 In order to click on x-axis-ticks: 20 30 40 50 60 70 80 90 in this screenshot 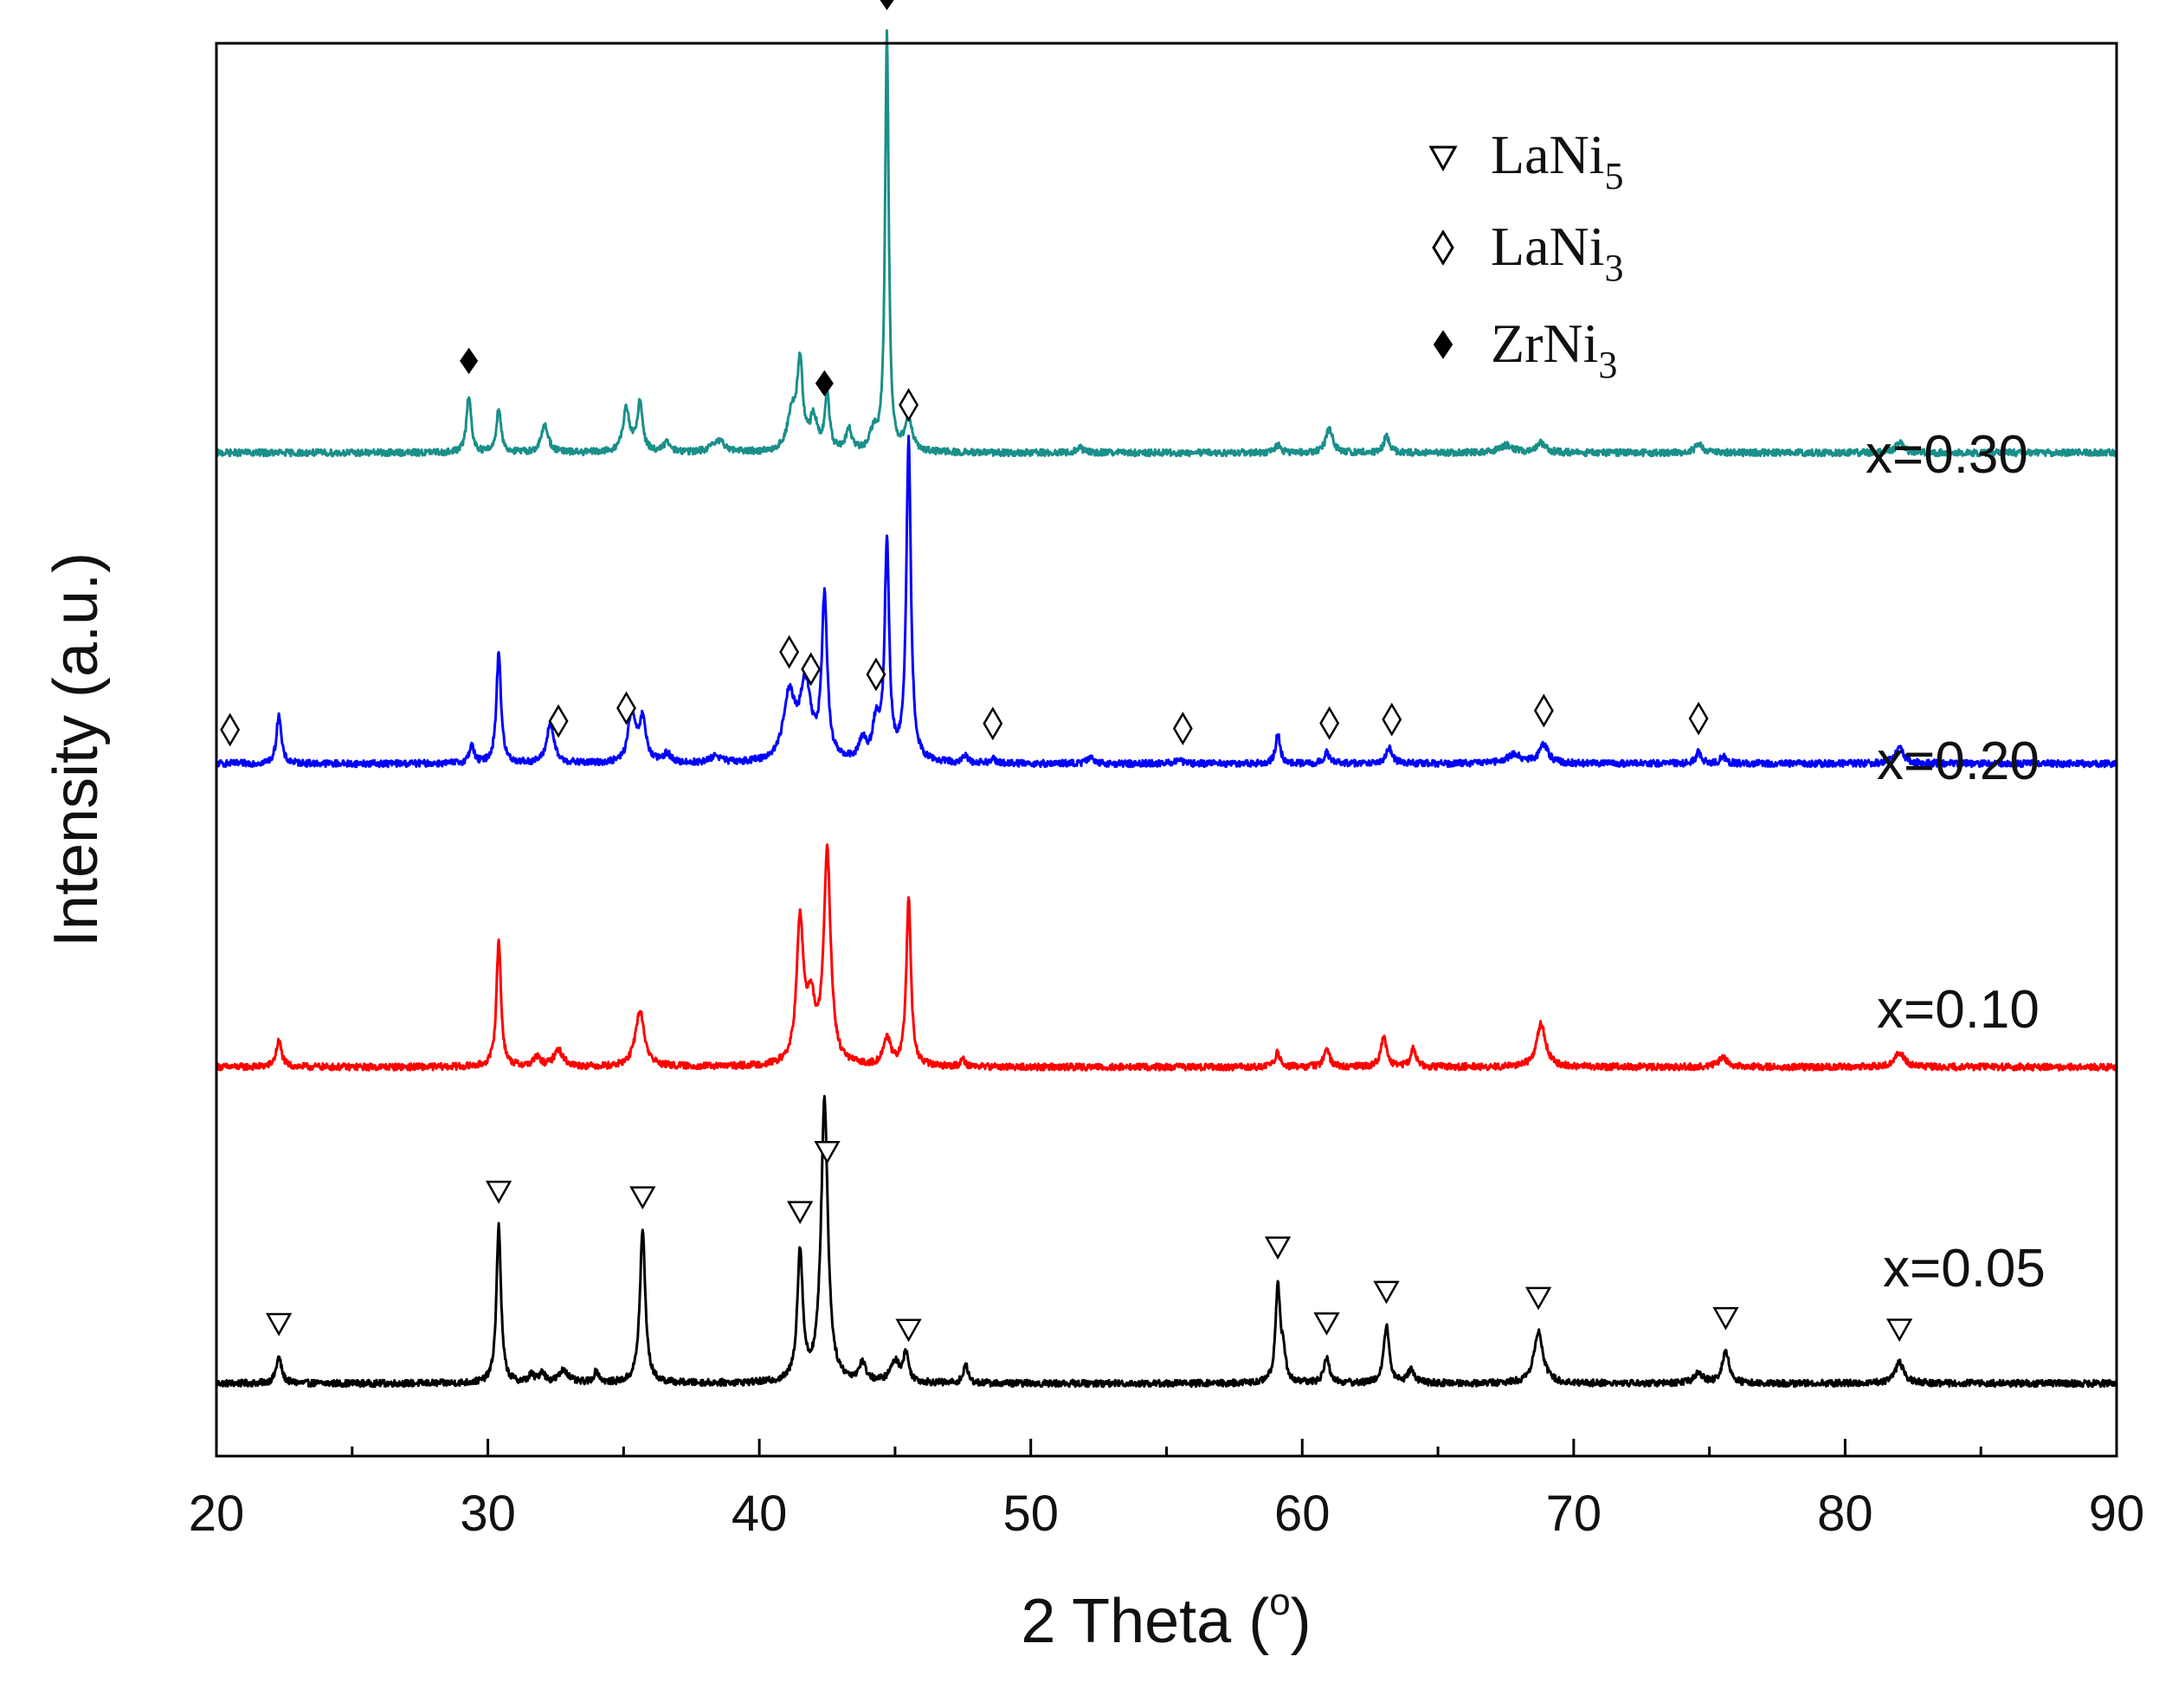, I will do `click(1167, 1490)`.